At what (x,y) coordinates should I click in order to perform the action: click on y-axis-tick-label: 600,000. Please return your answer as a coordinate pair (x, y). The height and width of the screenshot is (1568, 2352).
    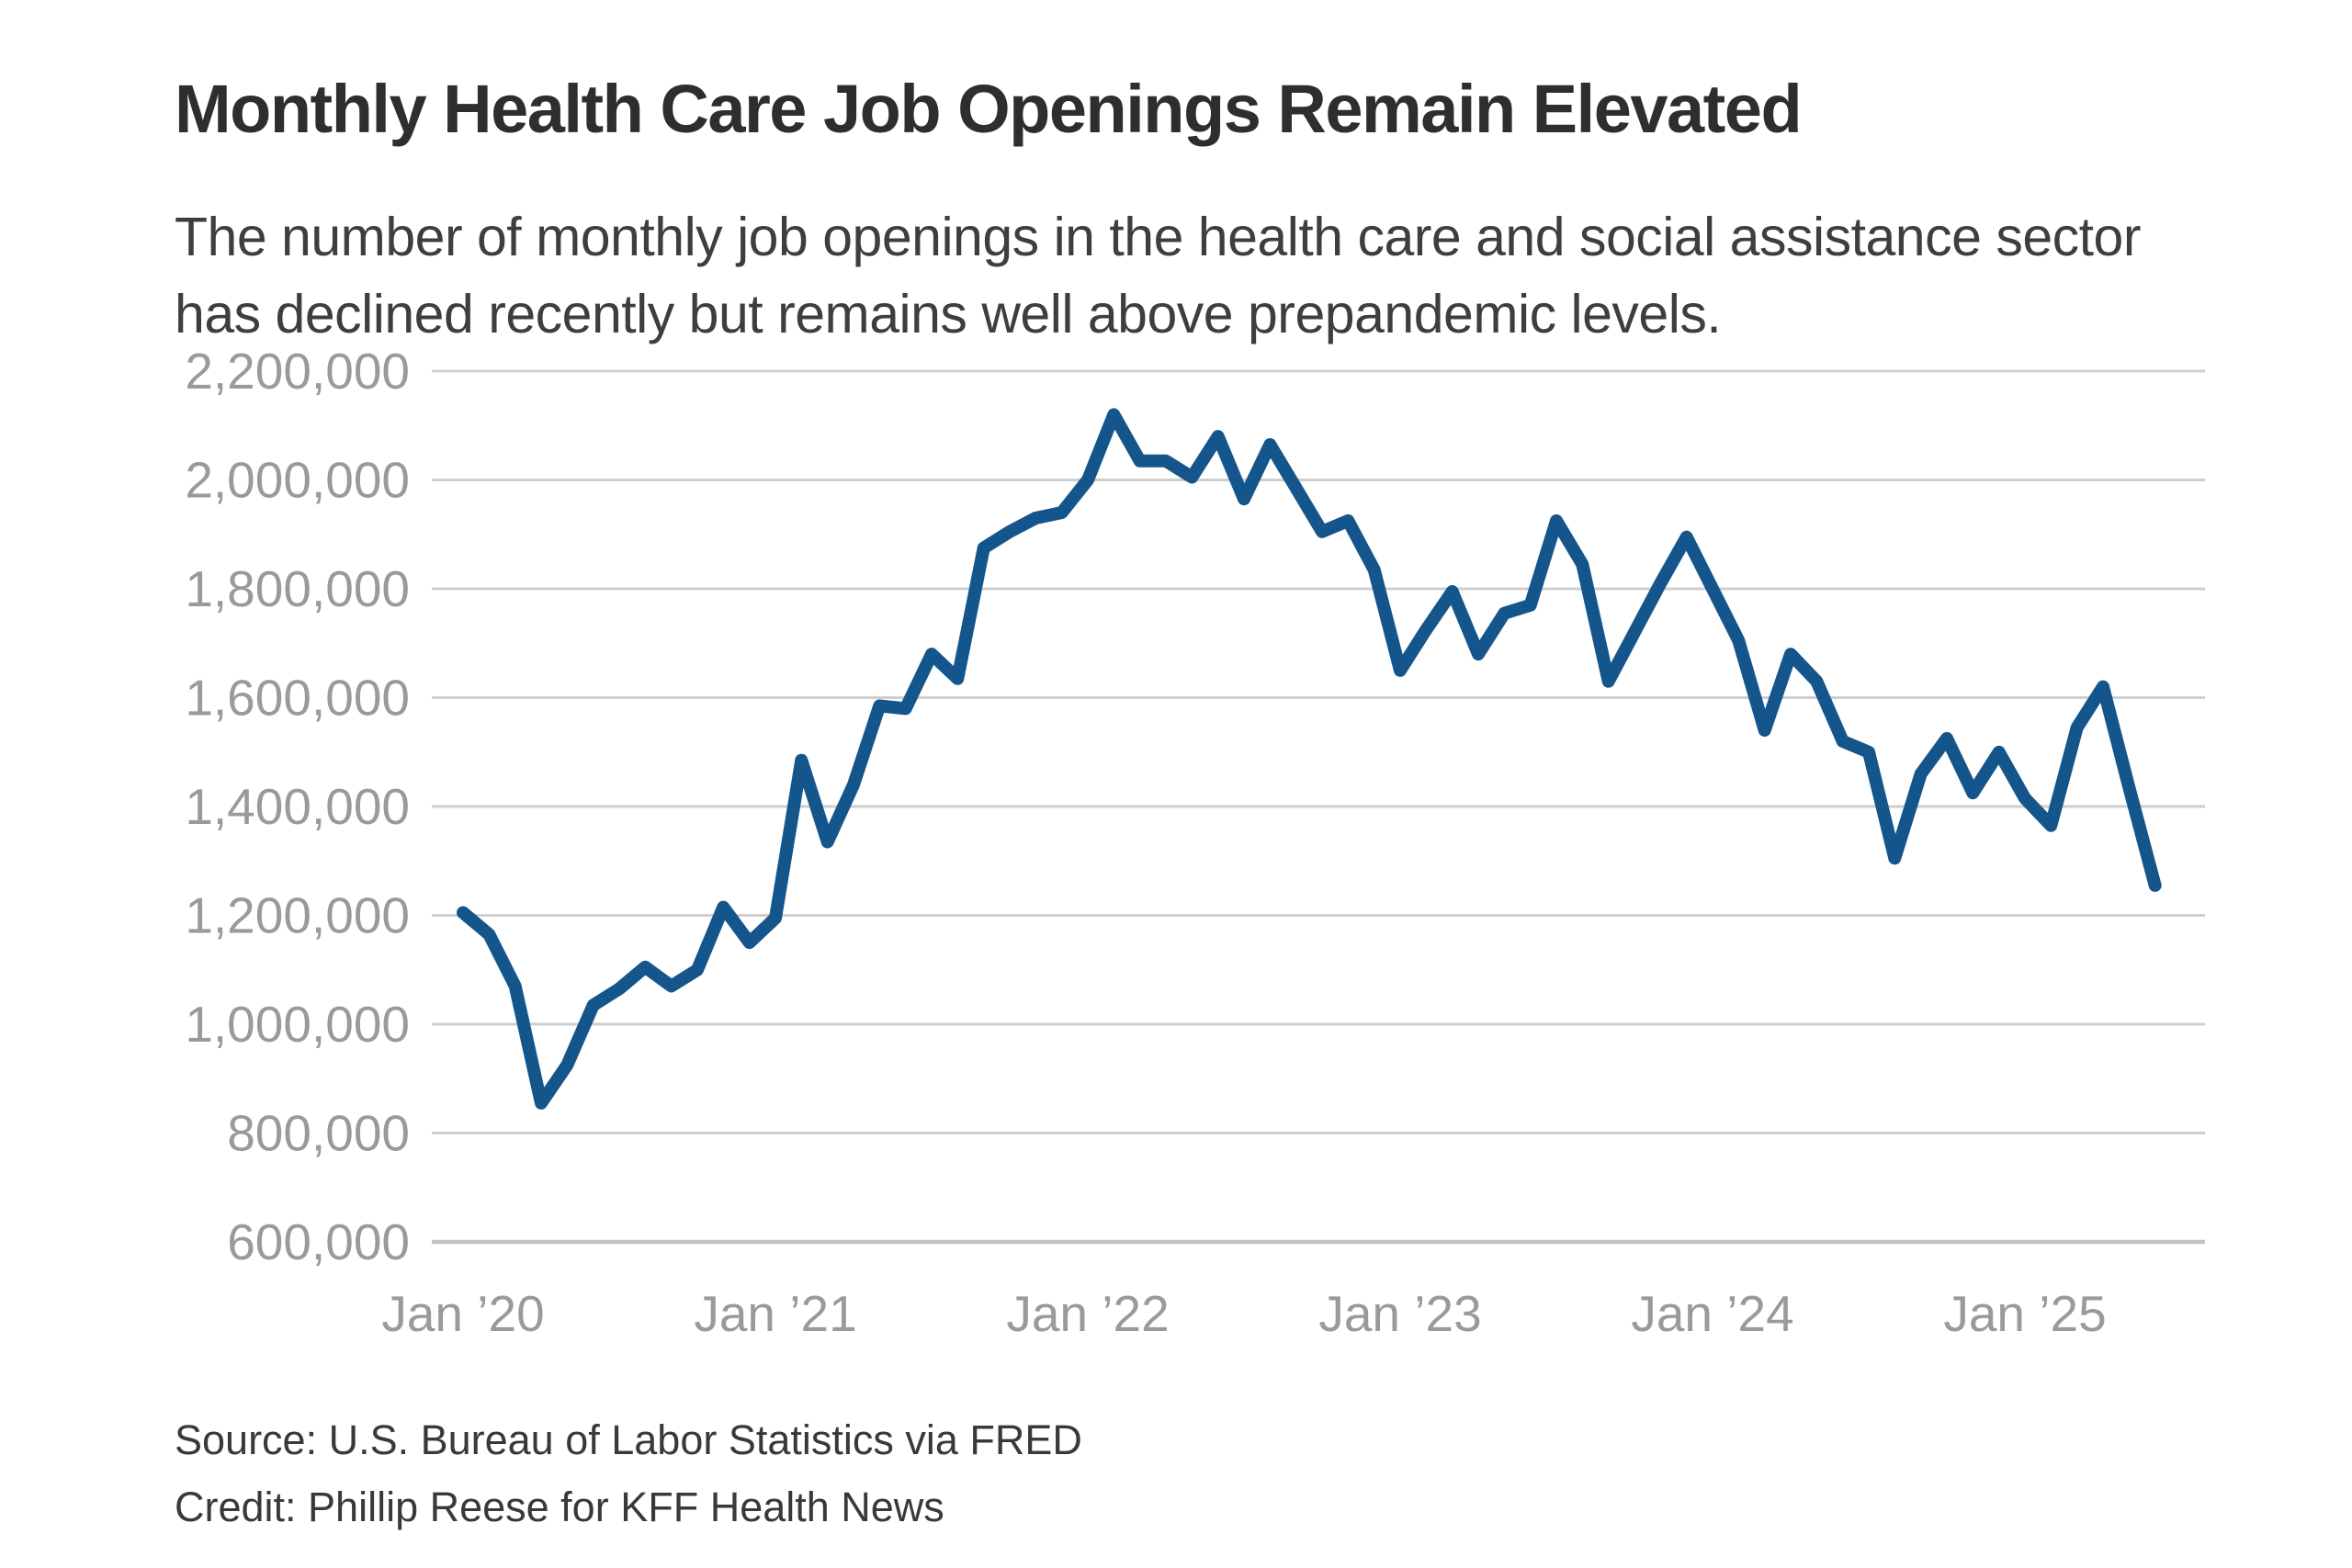
    Looking at the image, I should click on (318, 1241).